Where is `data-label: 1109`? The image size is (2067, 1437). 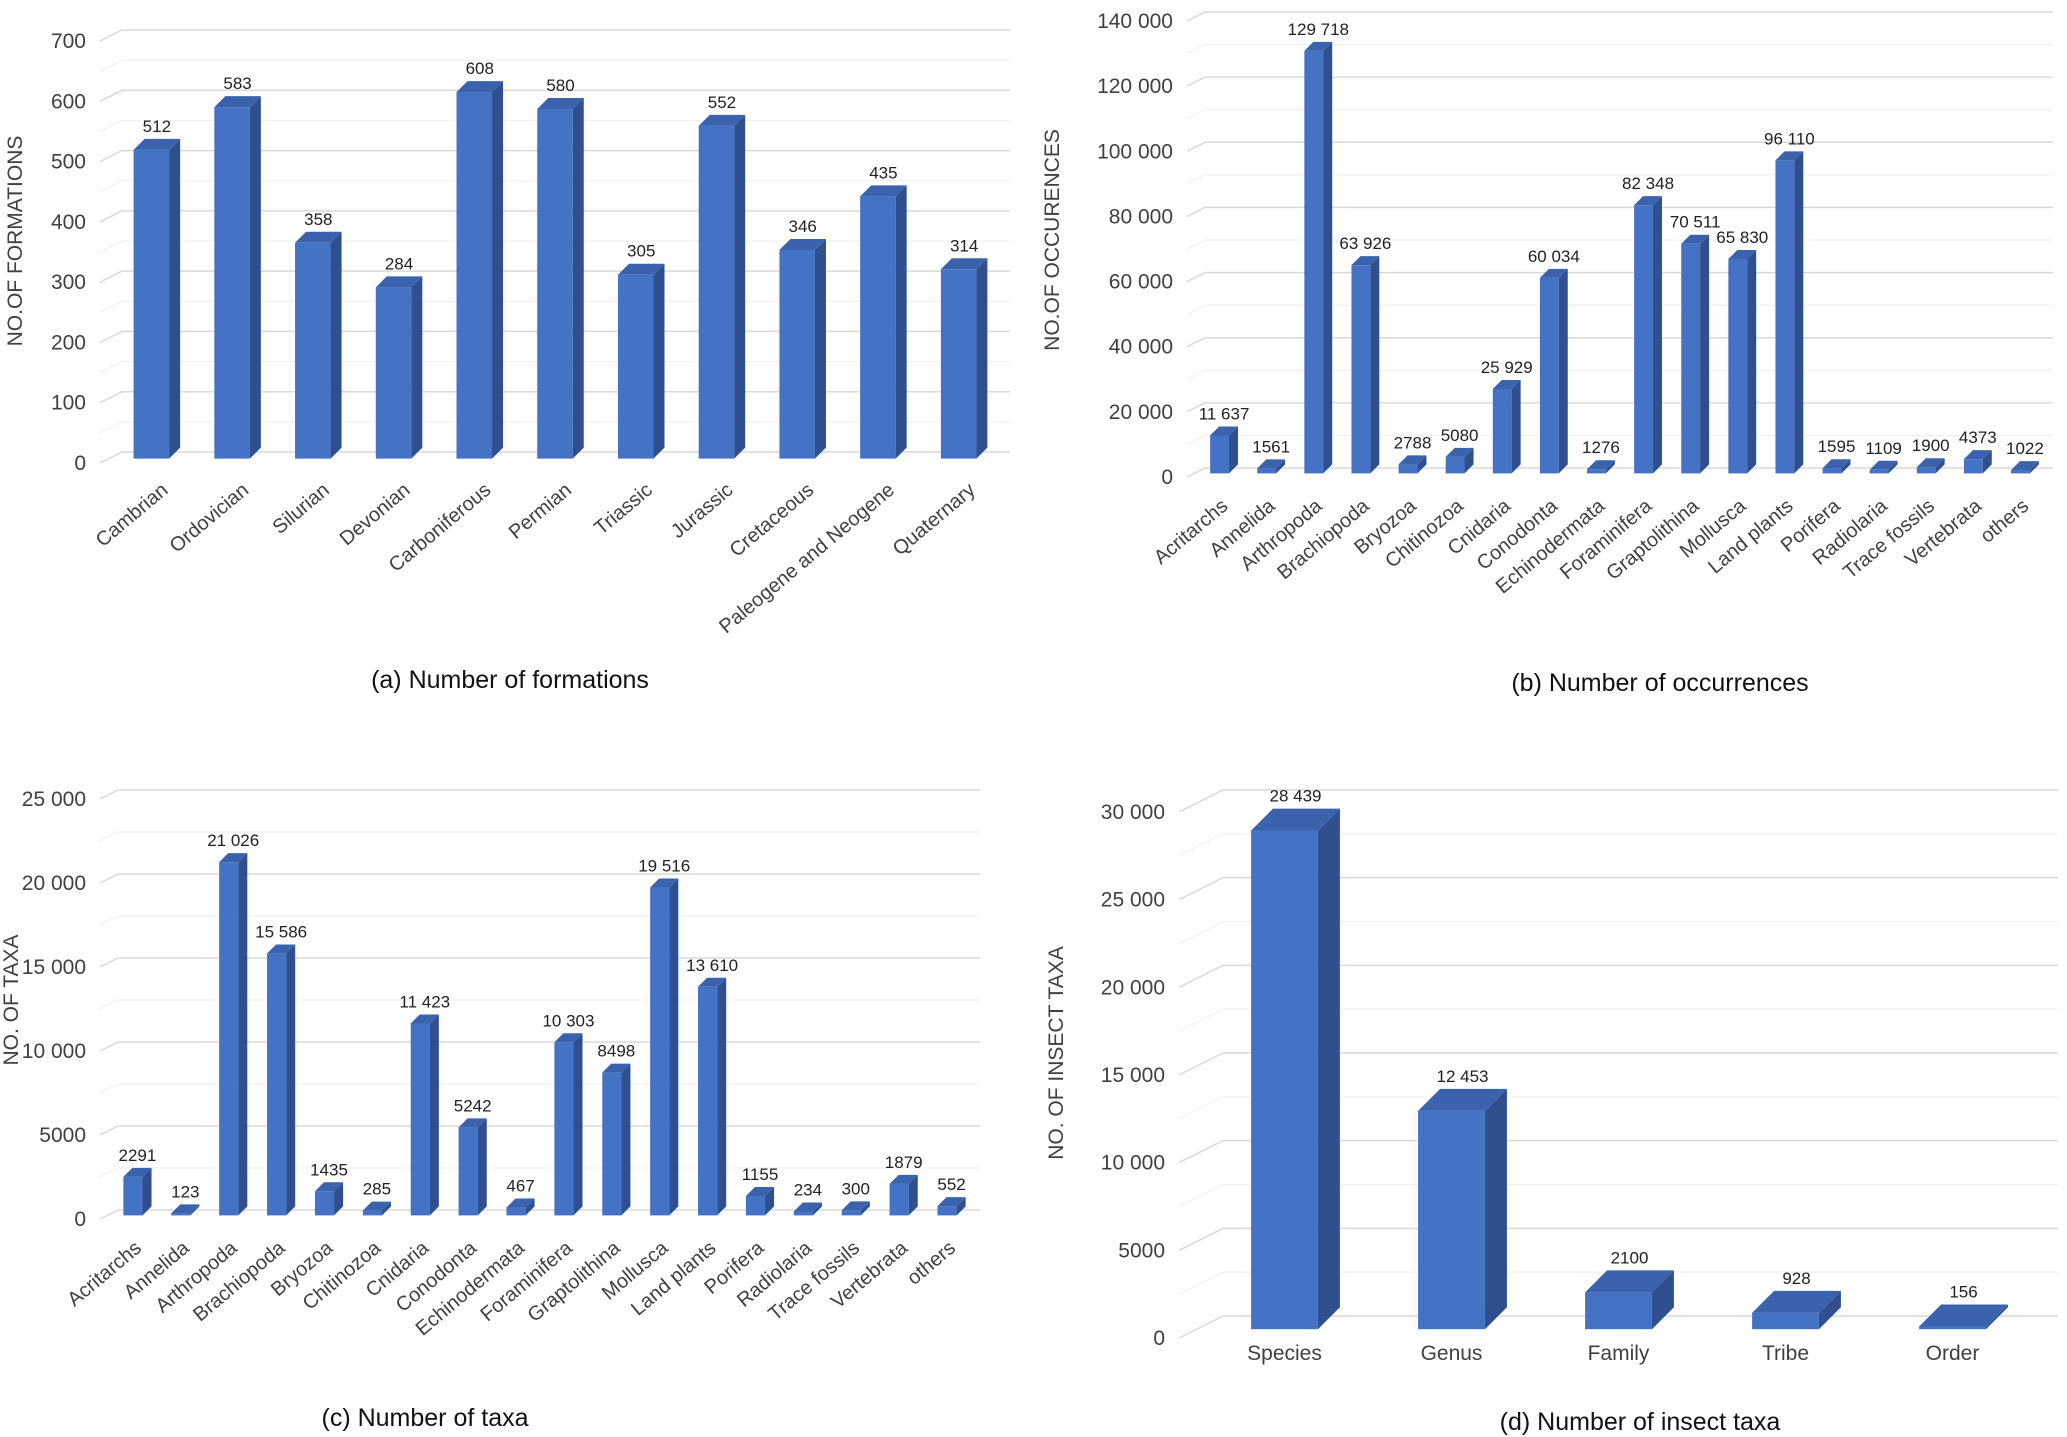 data-label: 1109 is located at coordinates (1883, 448).